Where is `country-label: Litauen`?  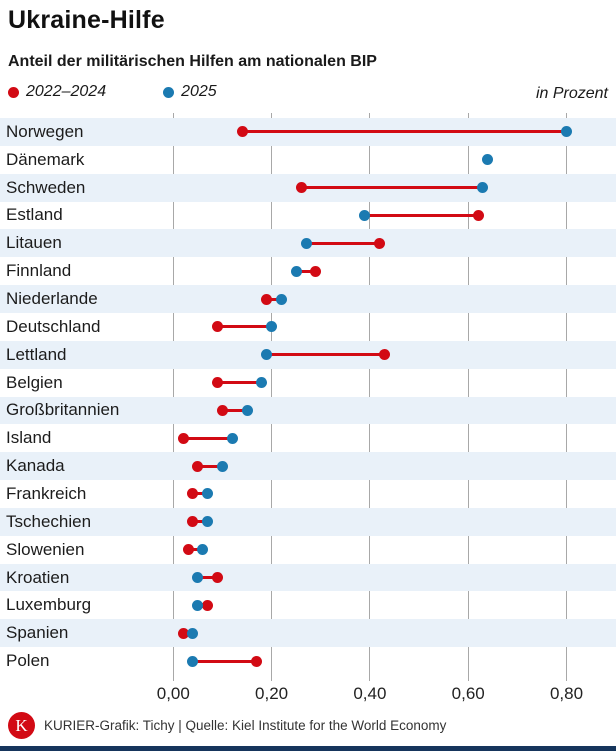
country-label: Litauen is located at coordinates (34, 243).